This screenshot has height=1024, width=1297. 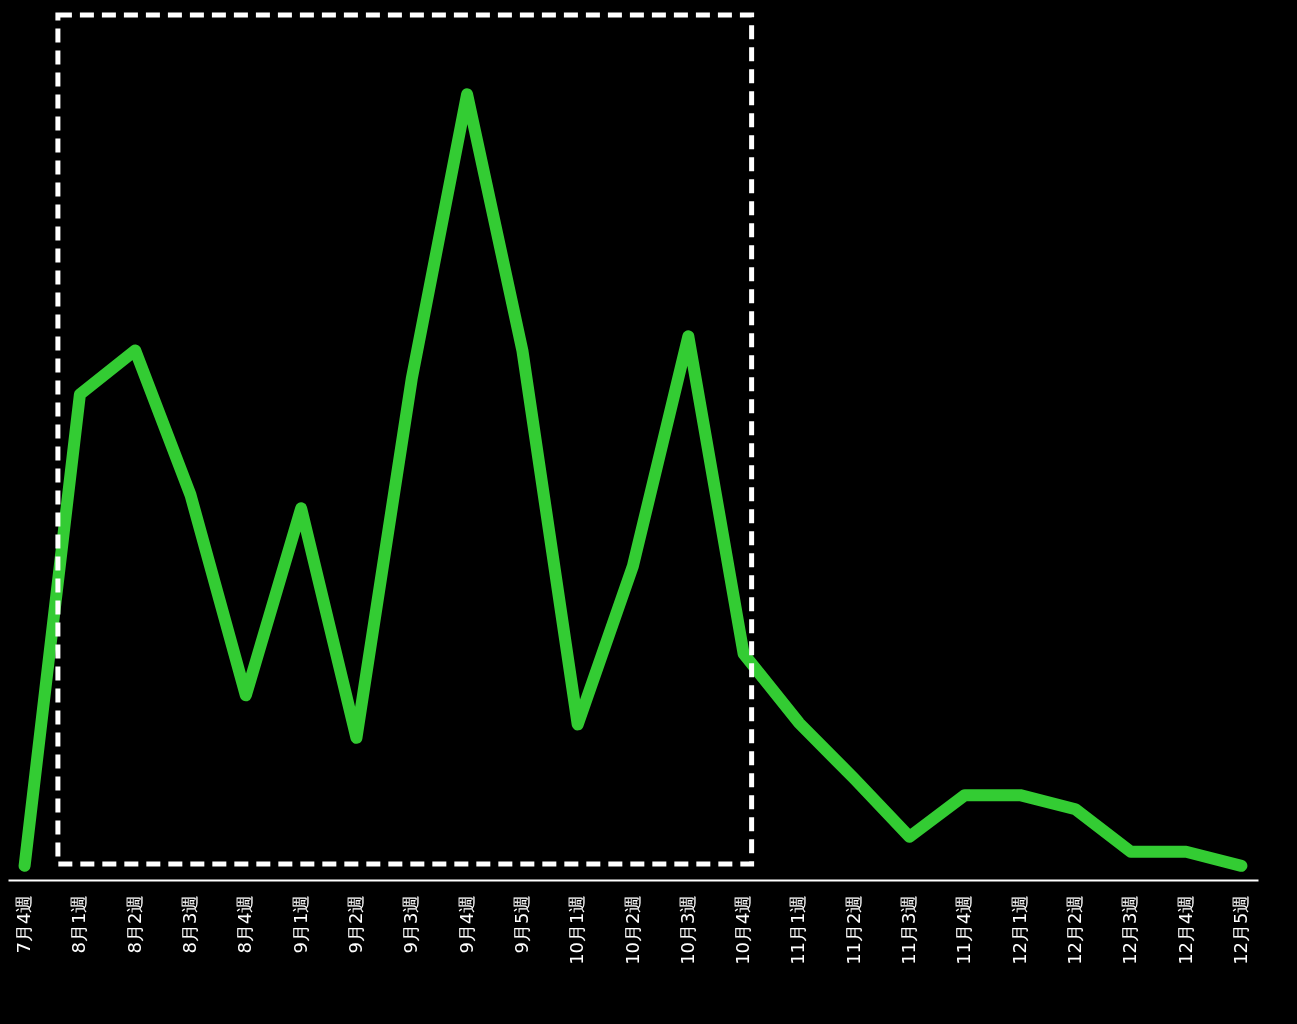 What do you see at coordinates (743, 929) in the screenshot?
I see `x-tick-label: 10月4週` at bounding box center [743, 929].